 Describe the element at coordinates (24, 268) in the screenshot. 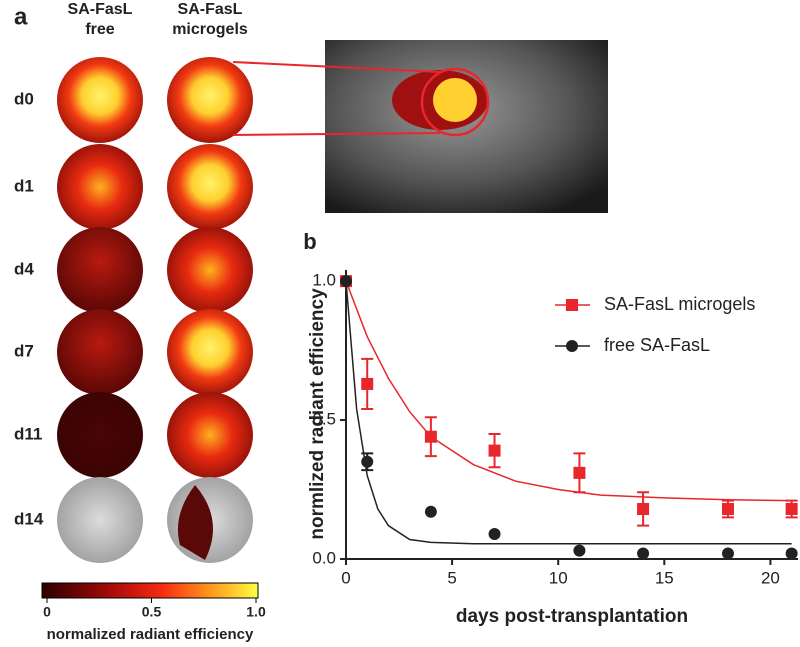

I see `row-label: d4` at that location.